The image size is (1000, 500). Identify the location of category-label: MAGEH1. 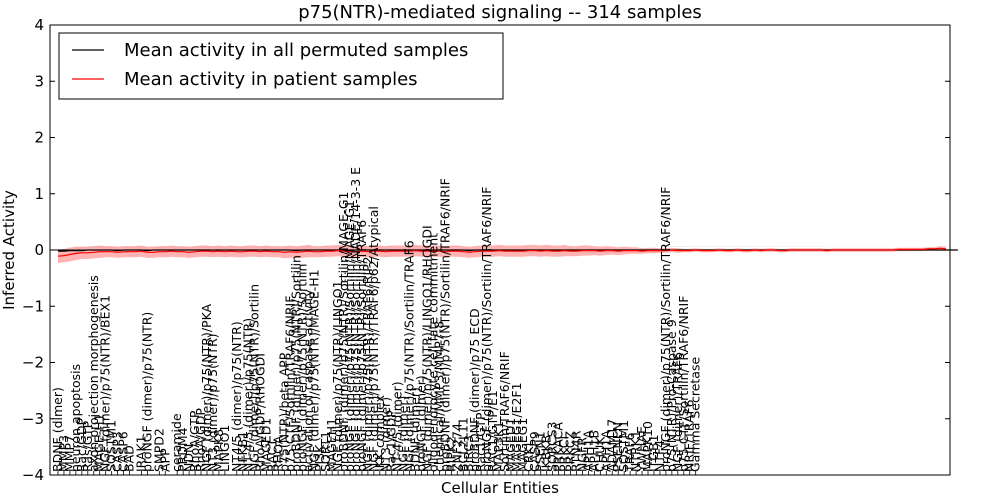
(331, 445).